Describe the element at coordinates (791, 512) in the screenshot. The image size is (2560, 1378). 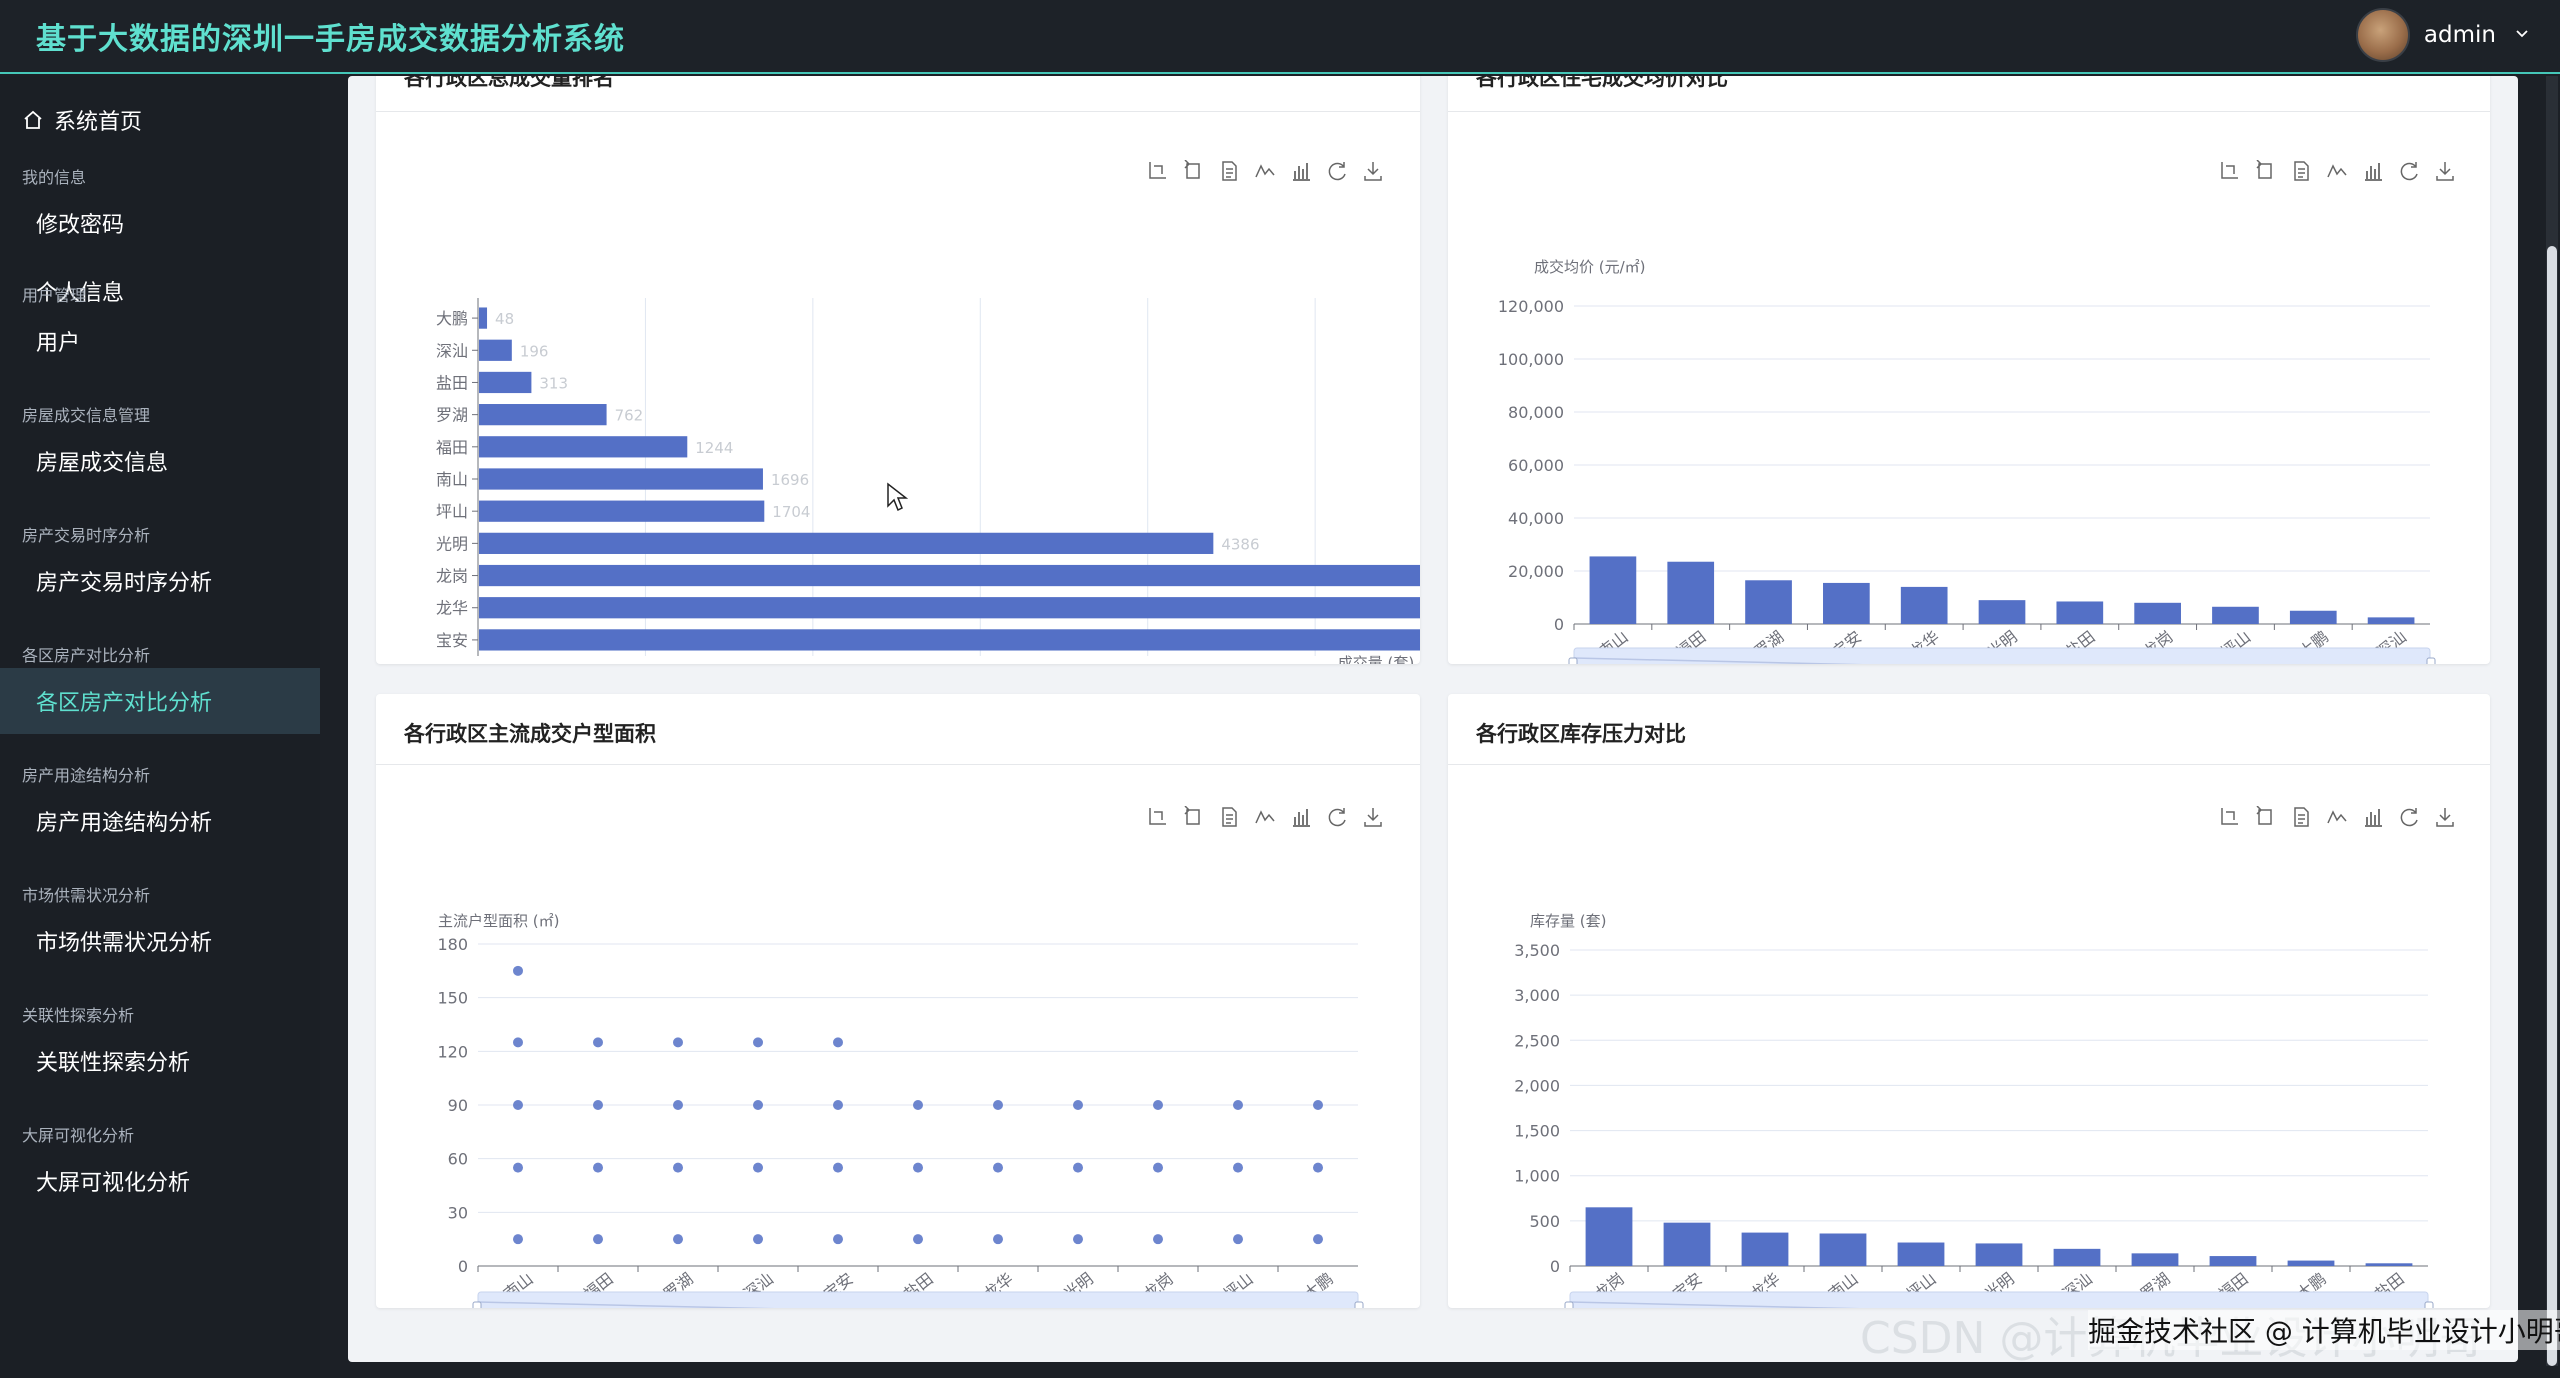
I see `data-label: 1704` at that location.